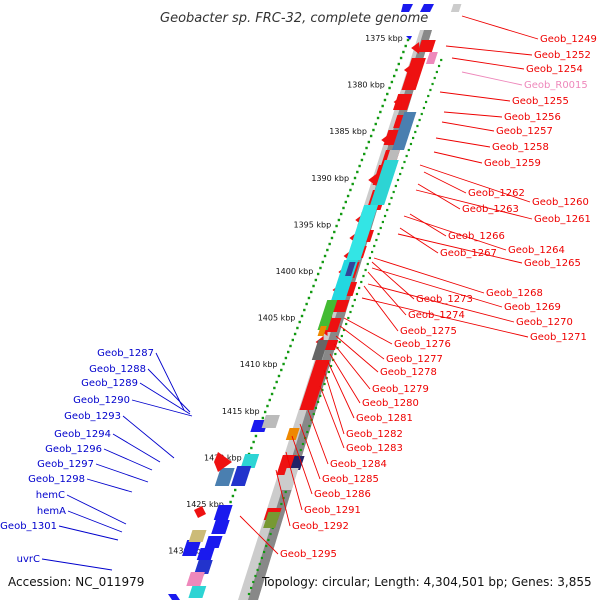 Image resolution: width=600 pixels, height=600 pixels. Describe the element at coordinates (428, 331) in the screenshot. I see `gene-label: Geob_1275` at that location.